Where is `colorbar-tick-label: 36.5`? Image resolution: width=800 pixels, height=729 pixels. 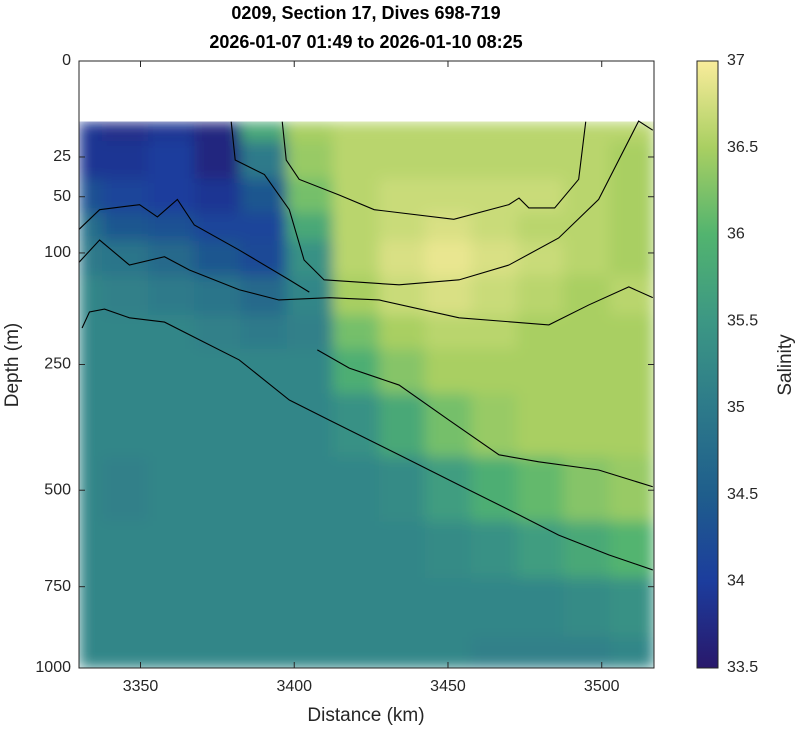
colorbar-tick-label: 36.5 is located at coordinates (742, 147).